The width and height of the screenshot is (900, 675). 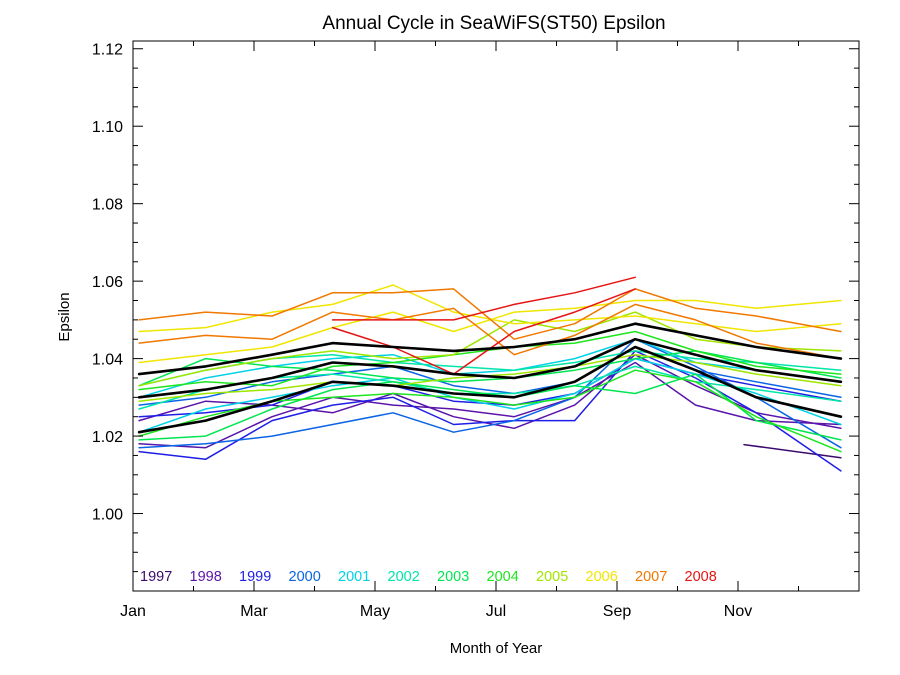 What do you see at coordinates (404, 577) in the screenshot?
I see `legend-item-2002: 2002` at bounding box center [404, 577].